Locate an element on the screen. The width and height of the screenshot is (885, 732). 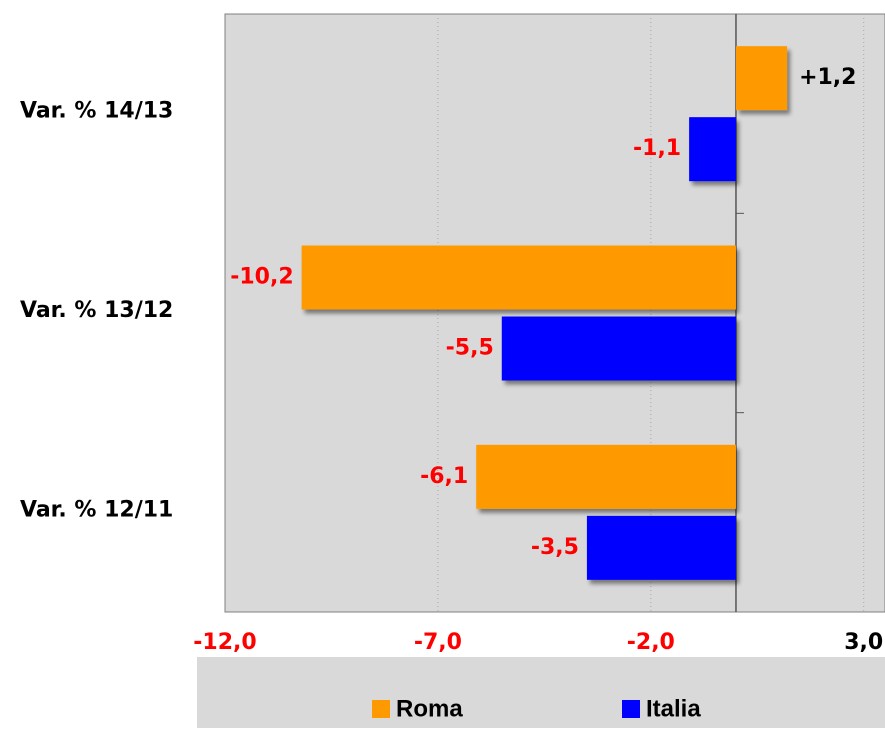
x-tick-label: -2,0 is located at coordinates (651, 642).